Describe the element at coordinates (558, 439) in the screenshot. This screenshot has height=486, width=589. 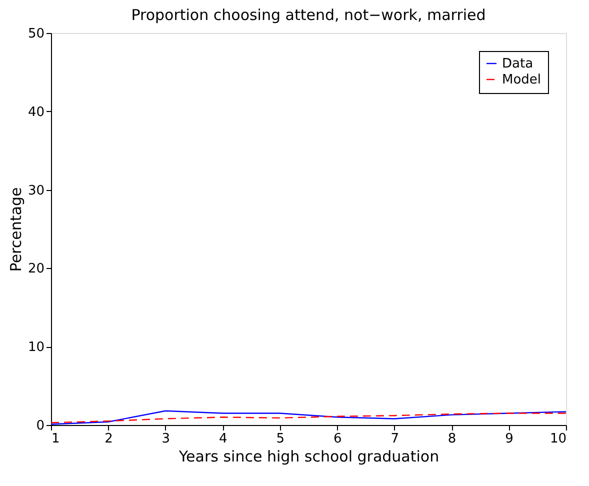
I see `x-tick-label: 10` at that location.